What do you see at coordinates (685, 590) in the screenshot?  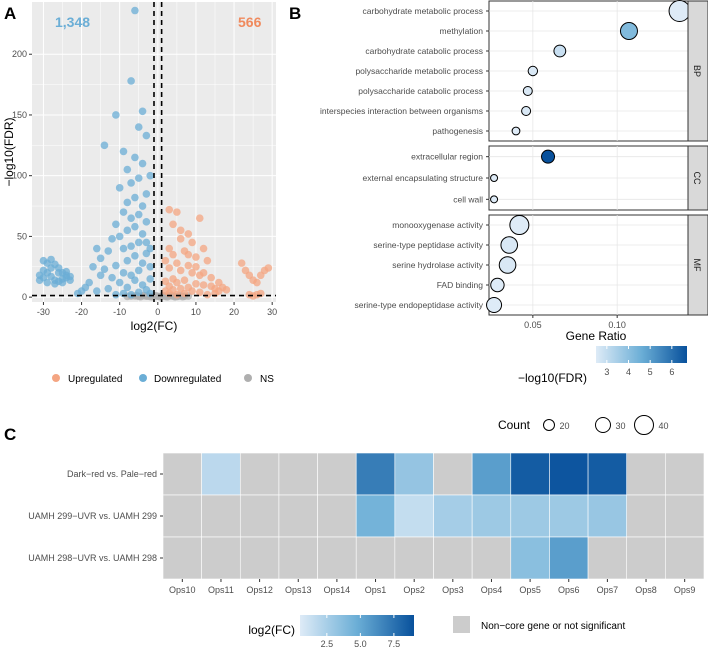 I see `heatmap-column-label: Ops9` at bounding box center [685, 590].